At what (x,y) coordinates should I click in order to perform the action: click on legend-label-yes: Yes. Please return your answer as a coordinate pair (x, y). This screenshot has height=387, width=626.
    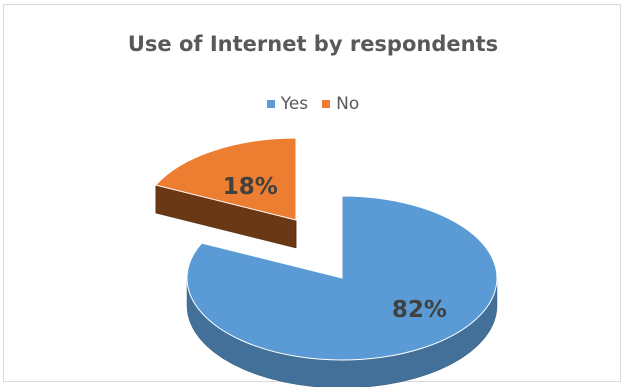
    Looking at the image, I should click on (294, 104).